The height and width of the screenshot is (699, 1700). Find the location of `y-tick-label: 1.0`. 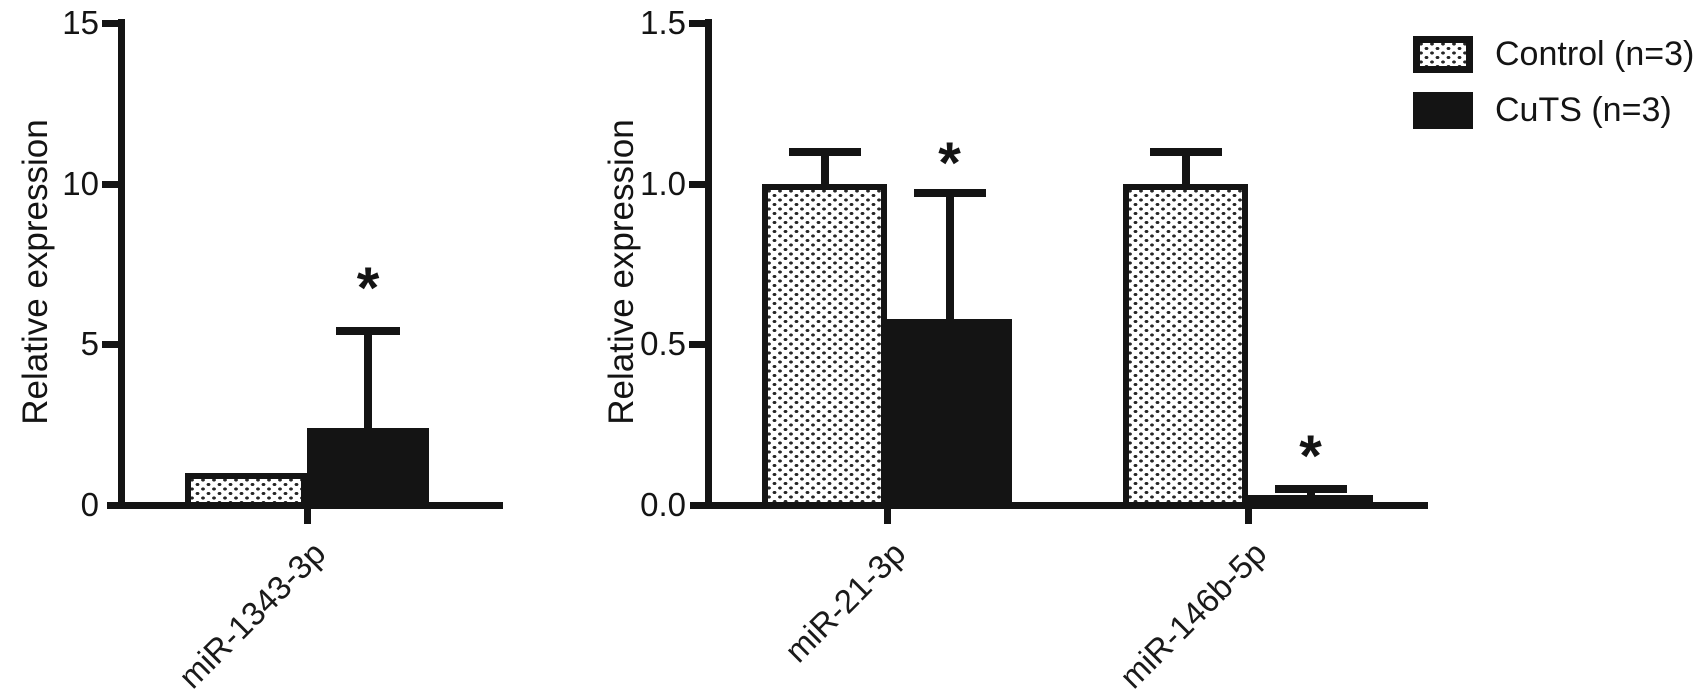

y-tick-label: 1.0 is located at coordinates (663, 183).